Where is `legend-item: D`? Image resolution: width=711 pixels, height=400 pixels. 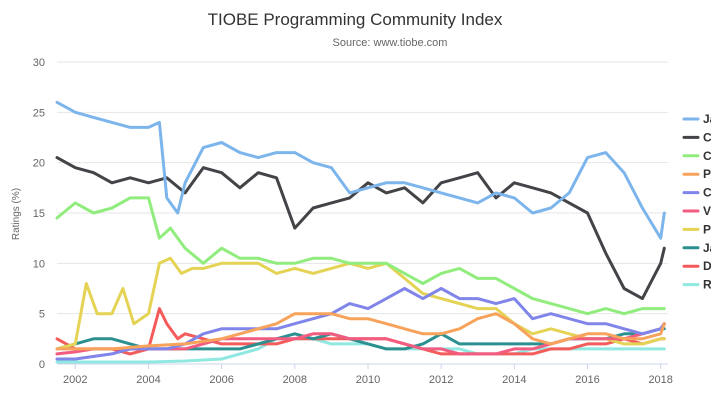
legend-item: D is located at coordinates (696, 266).